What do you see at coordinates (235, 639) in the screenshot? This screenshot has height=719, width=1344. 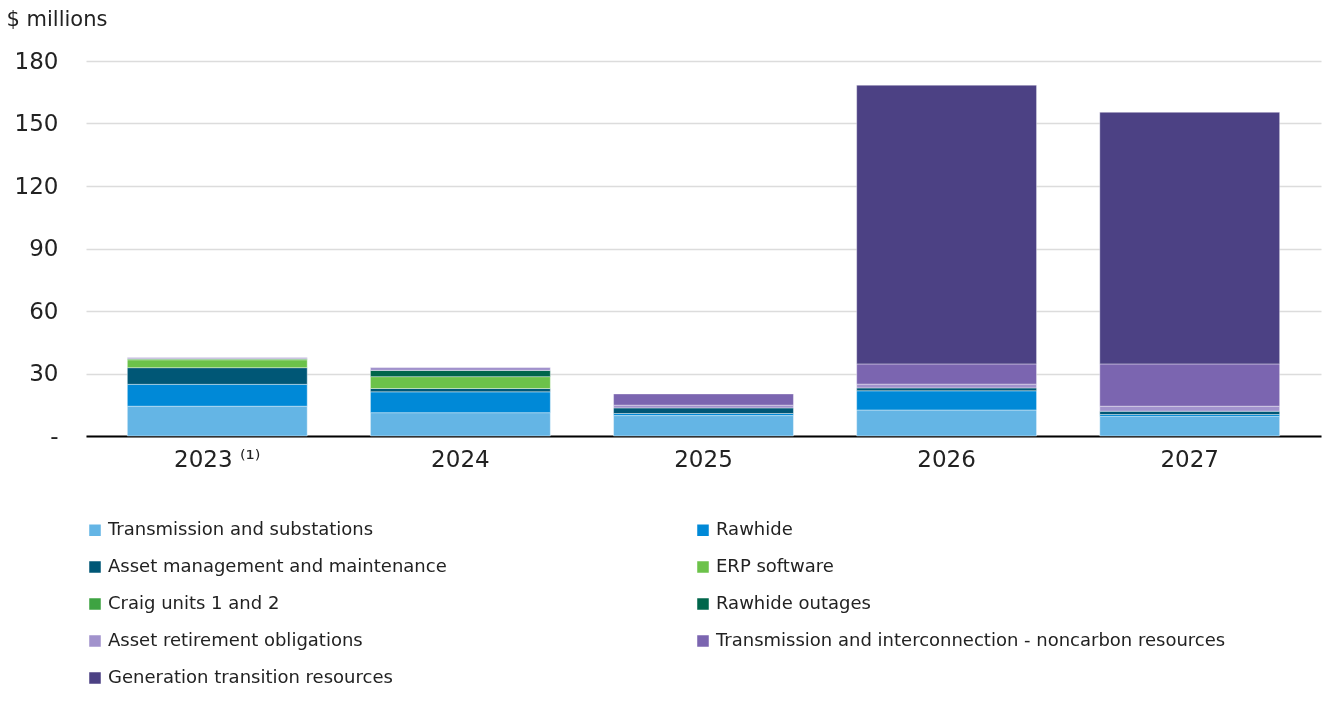 I see `legend-label: Asset retirement obligations` at bounding box center [235, 639].